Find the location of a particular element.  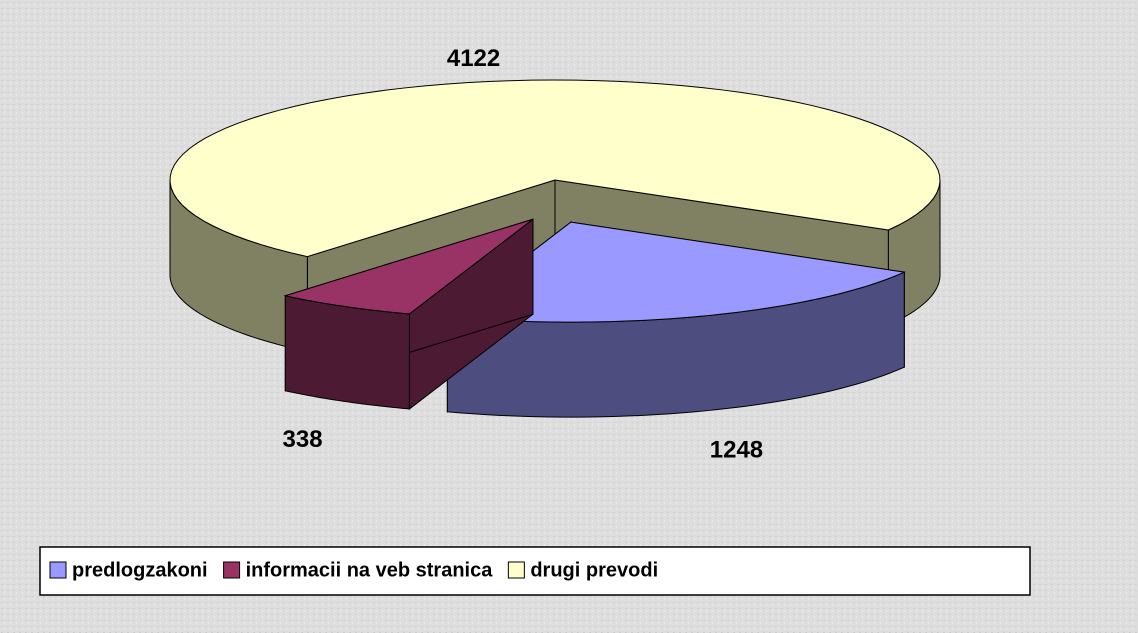

data-label: 338 is located at coordinates (303, 439).